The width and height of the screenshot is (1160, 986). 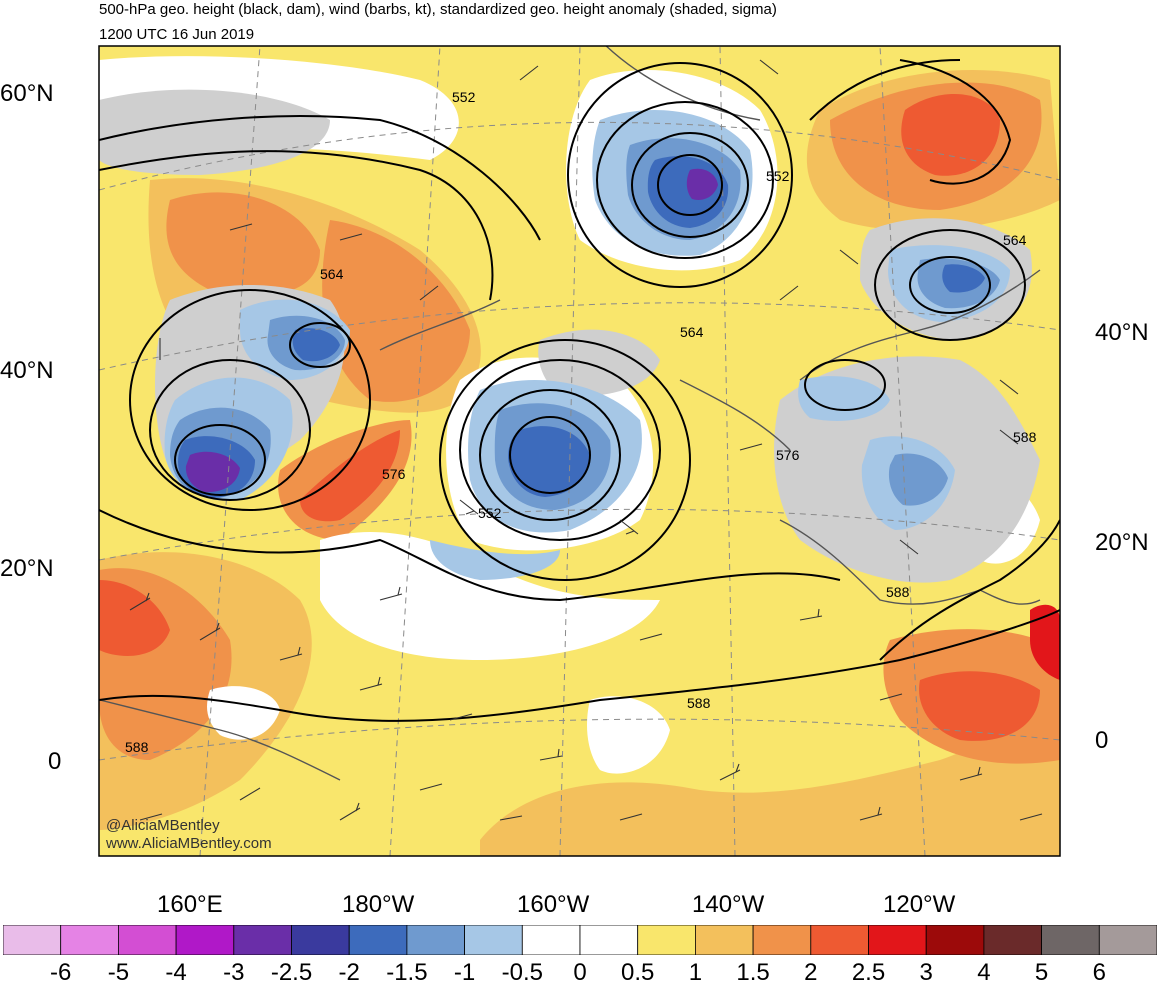 I want to click on colorbar-tick-label: -5, so click(x=118, y=972).